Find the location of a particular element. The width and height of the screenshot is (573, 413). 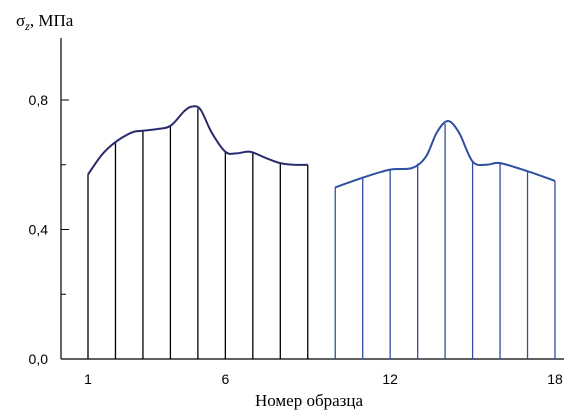

x-tick-label: 18 is located at coordinates (555, 379).